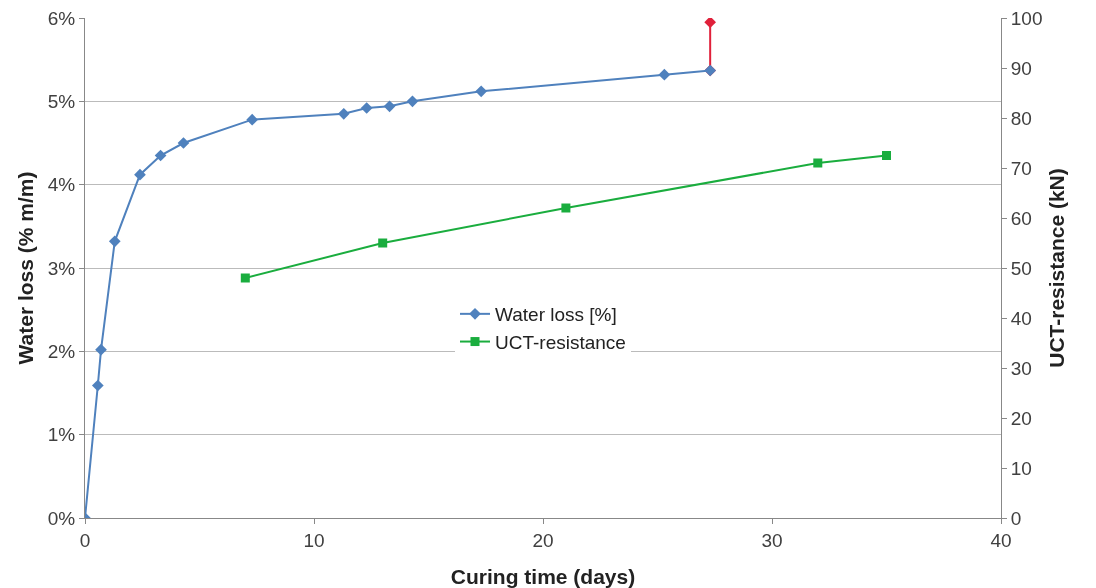 The image size is (1096, 588). What do you see at coordinates (1026, 18) in the screenshot?
I see `y2-tick-label: 100` at bounding box center [1026, 18].